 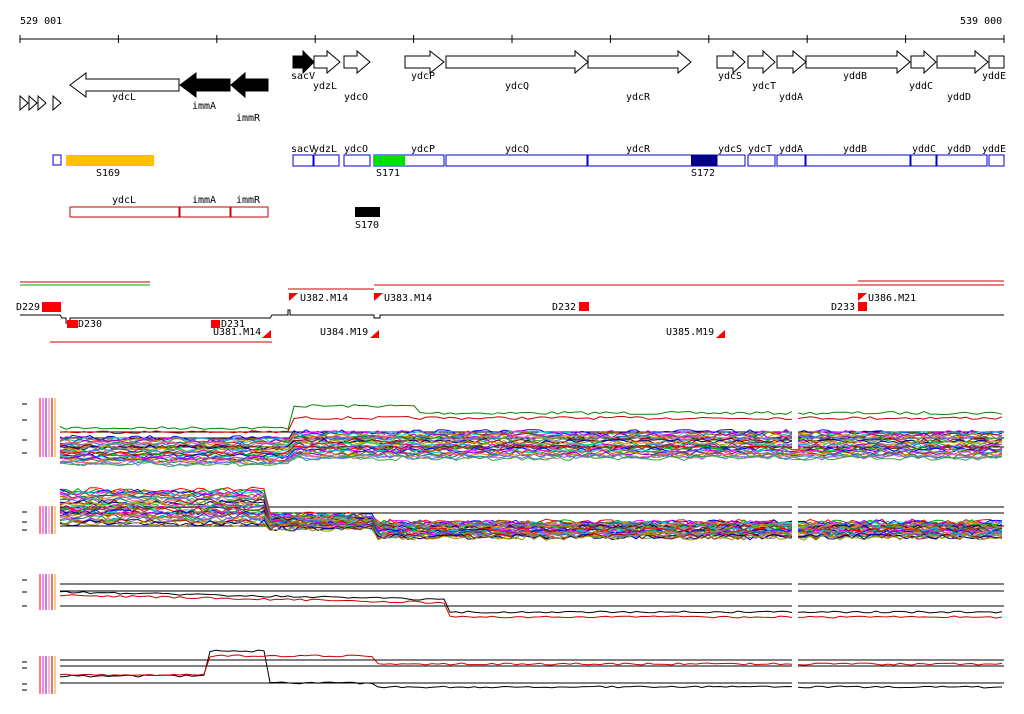 What do you see at coordinates (924, 149) in the screenshot?
I see `operon-label: yddC` at bounding box center [924, 149].